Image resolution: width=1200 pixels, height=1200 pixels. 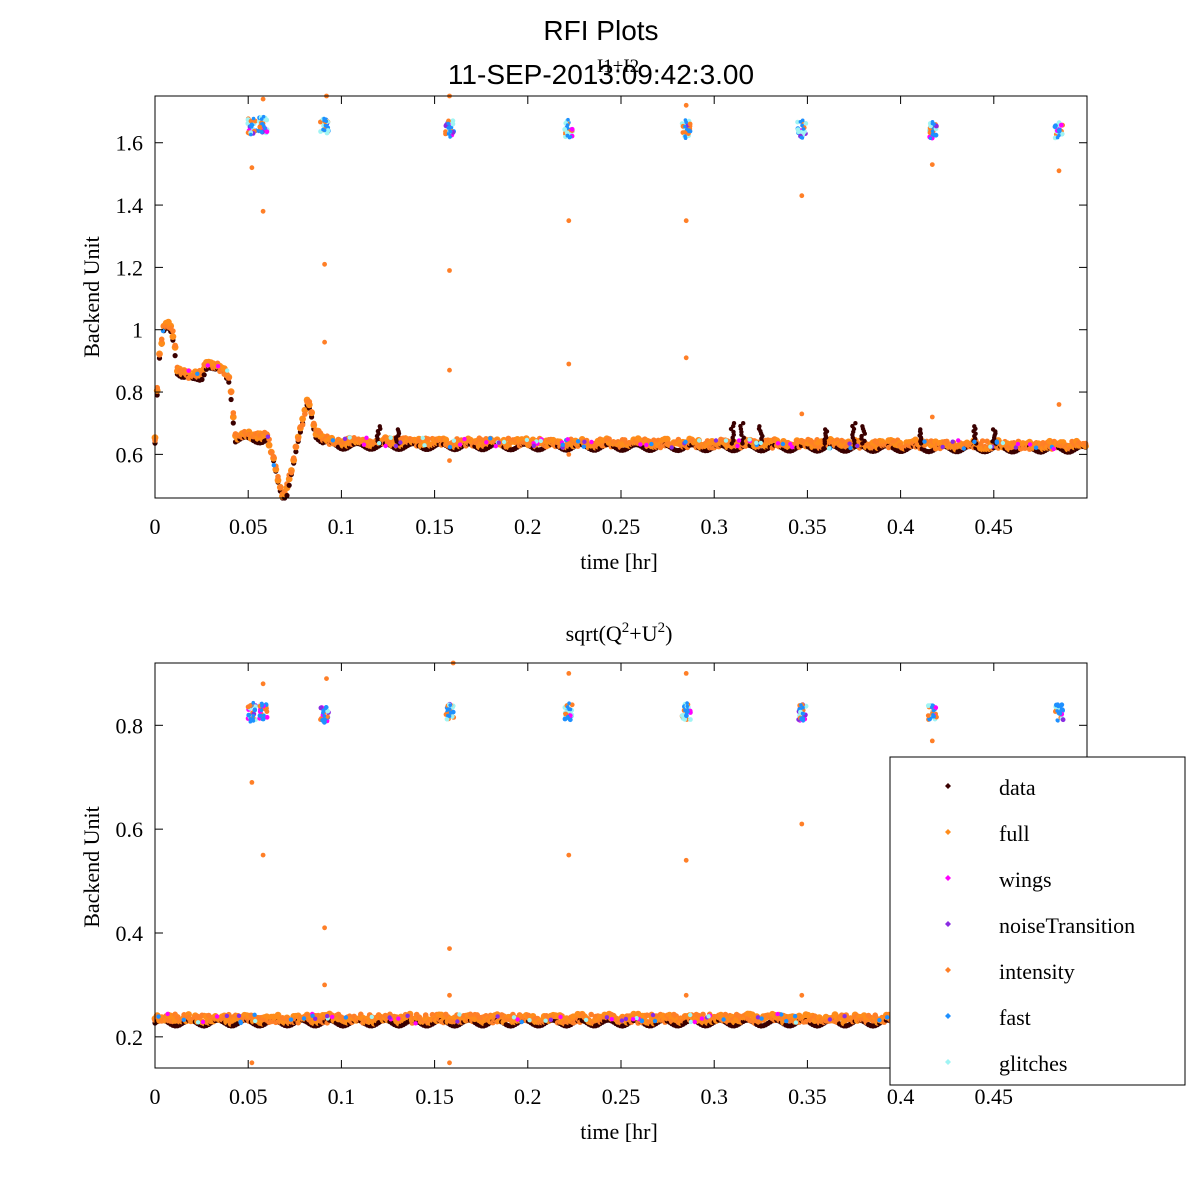 I want to click on x-tick-label: 0.4, so click(x=901, y=526).